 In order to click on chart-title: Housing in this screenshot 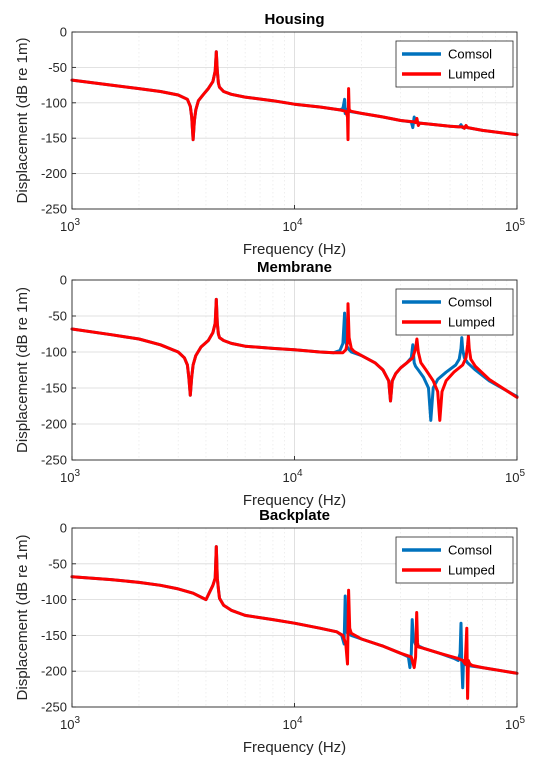, I will do `click(295, 19)`.